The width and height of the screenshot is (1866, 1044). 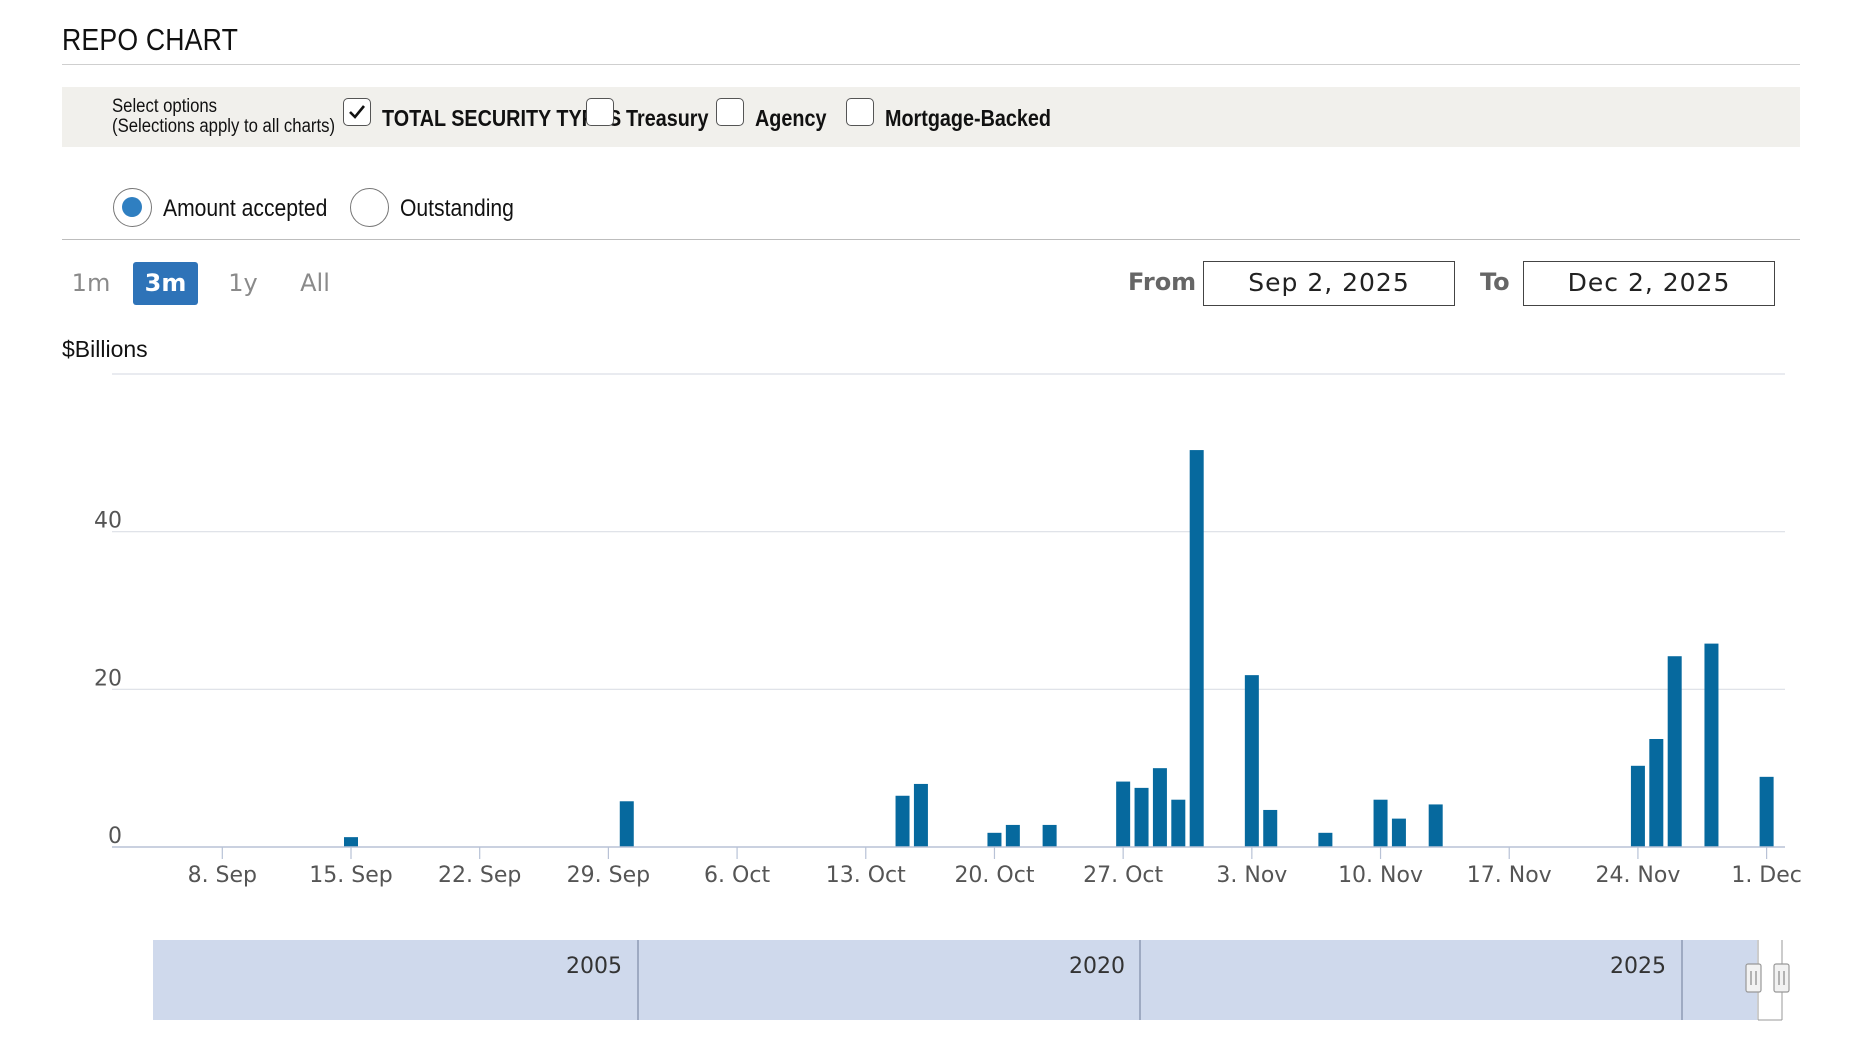 What do you see at coordinates (1649, 283) in the screenshot?
I see `to-date-input: Dec 2, 2025` at bounding box center [1649, 283].